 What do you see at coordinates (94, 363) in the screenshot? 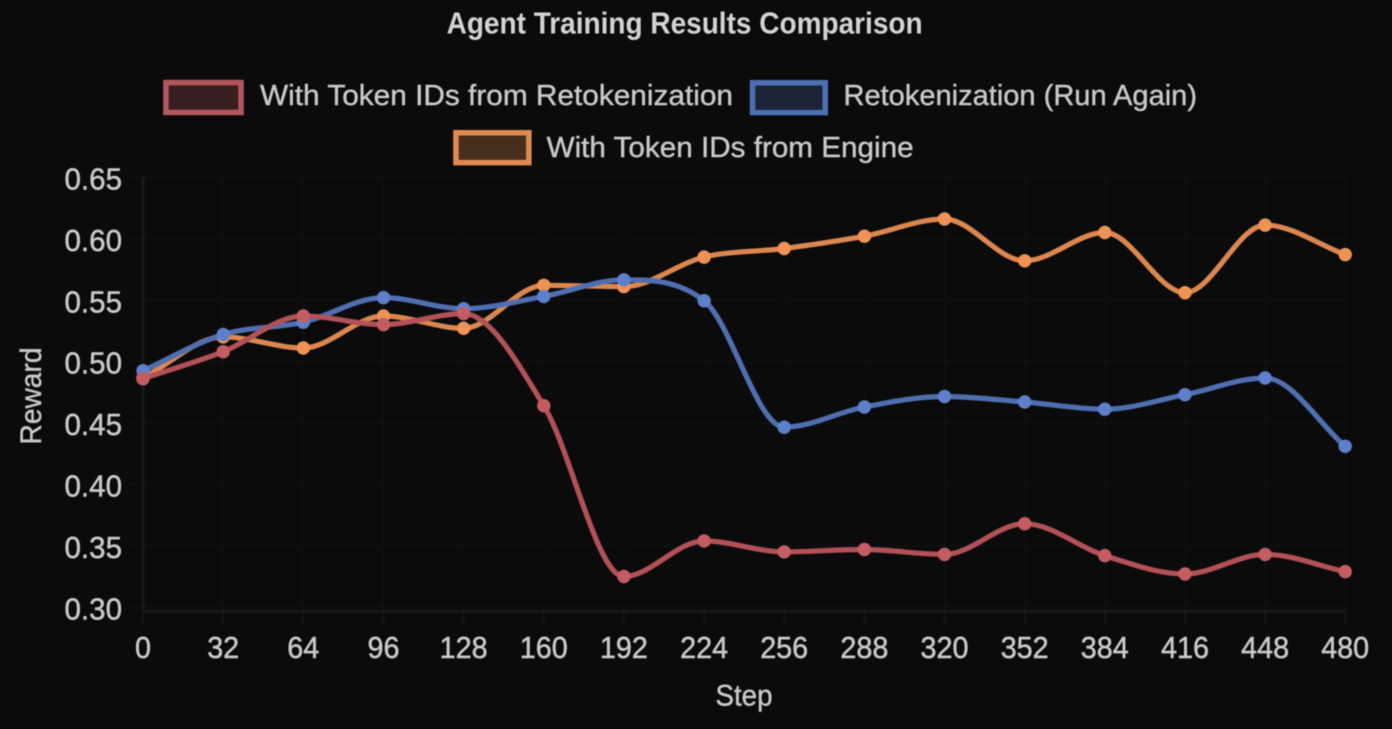
I see `svg-text: 0.50` at bounding box center [94, 363].